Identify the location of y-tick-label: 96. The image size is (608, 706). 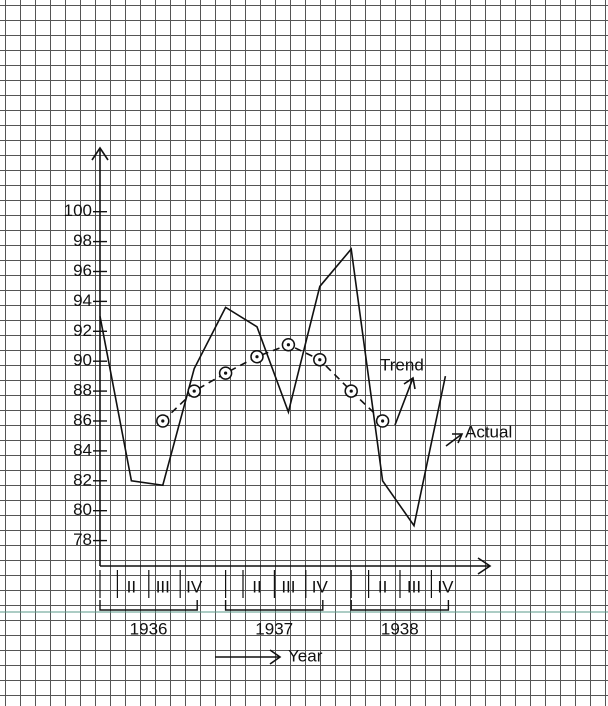
(82, 270).